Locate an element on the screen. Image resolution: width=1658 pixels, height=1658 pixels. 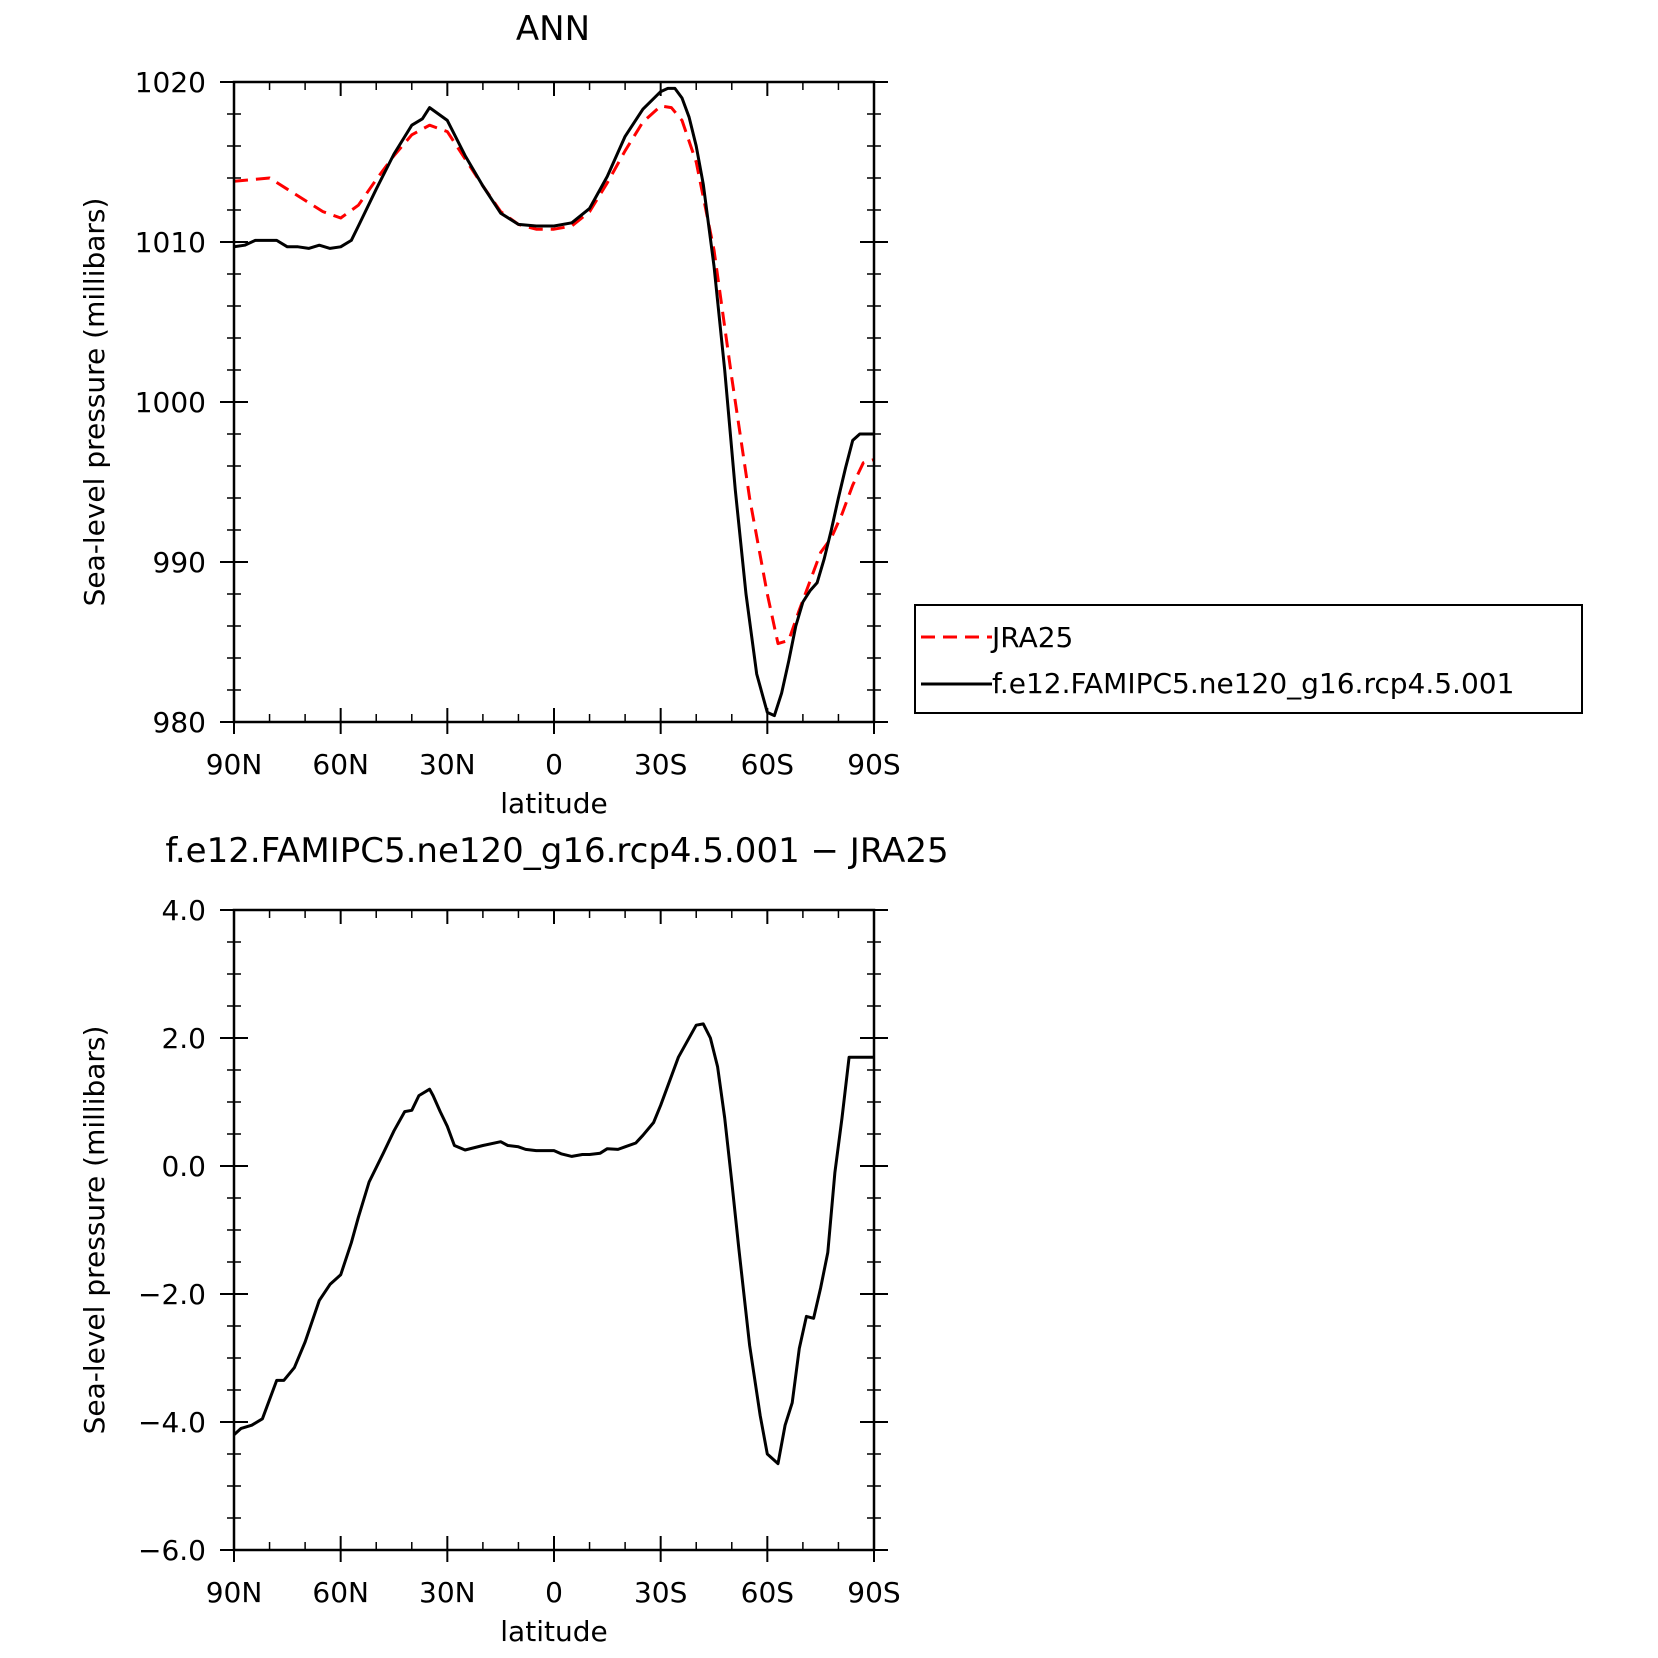
legend: JRA25 f.e12.FAMIPC5.ne120_g16.rcp4.5.001 is located at coordinates (1248, 659).